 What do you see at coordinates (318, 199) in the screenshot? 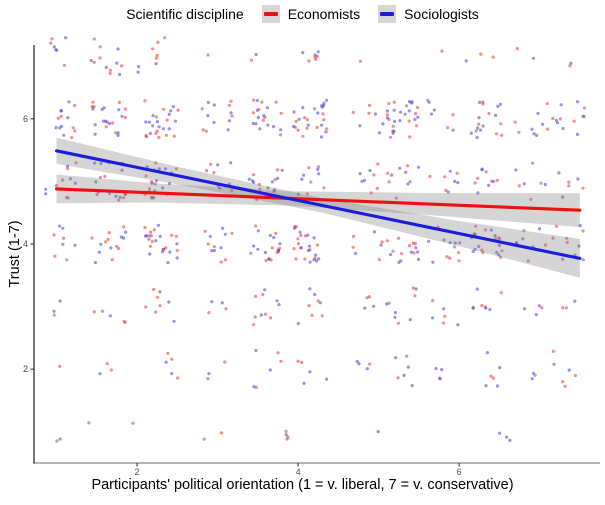
I see `regression-line-economists` at bounding box center [318, 199].